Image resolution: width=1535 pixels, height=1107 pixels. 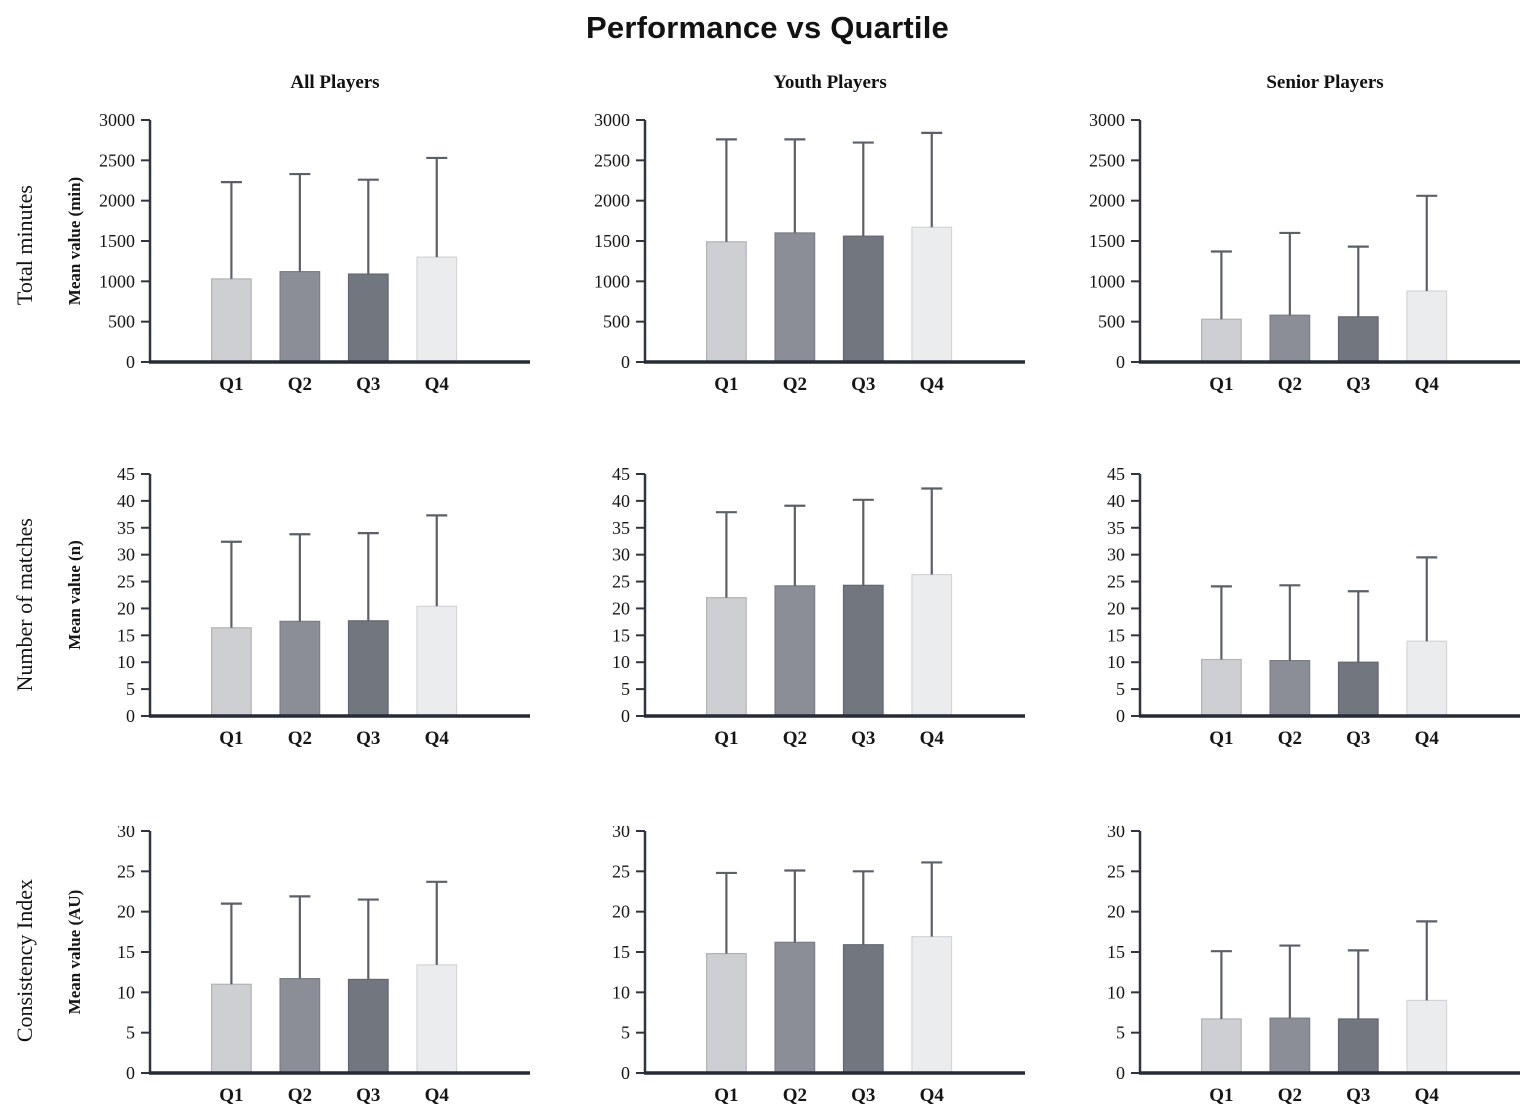 I want to click on chart-cell: 0 500 1000 1500 2000 2500 3000 Q1 Q2 Q3 Q4, so click(x=1287, y=274).